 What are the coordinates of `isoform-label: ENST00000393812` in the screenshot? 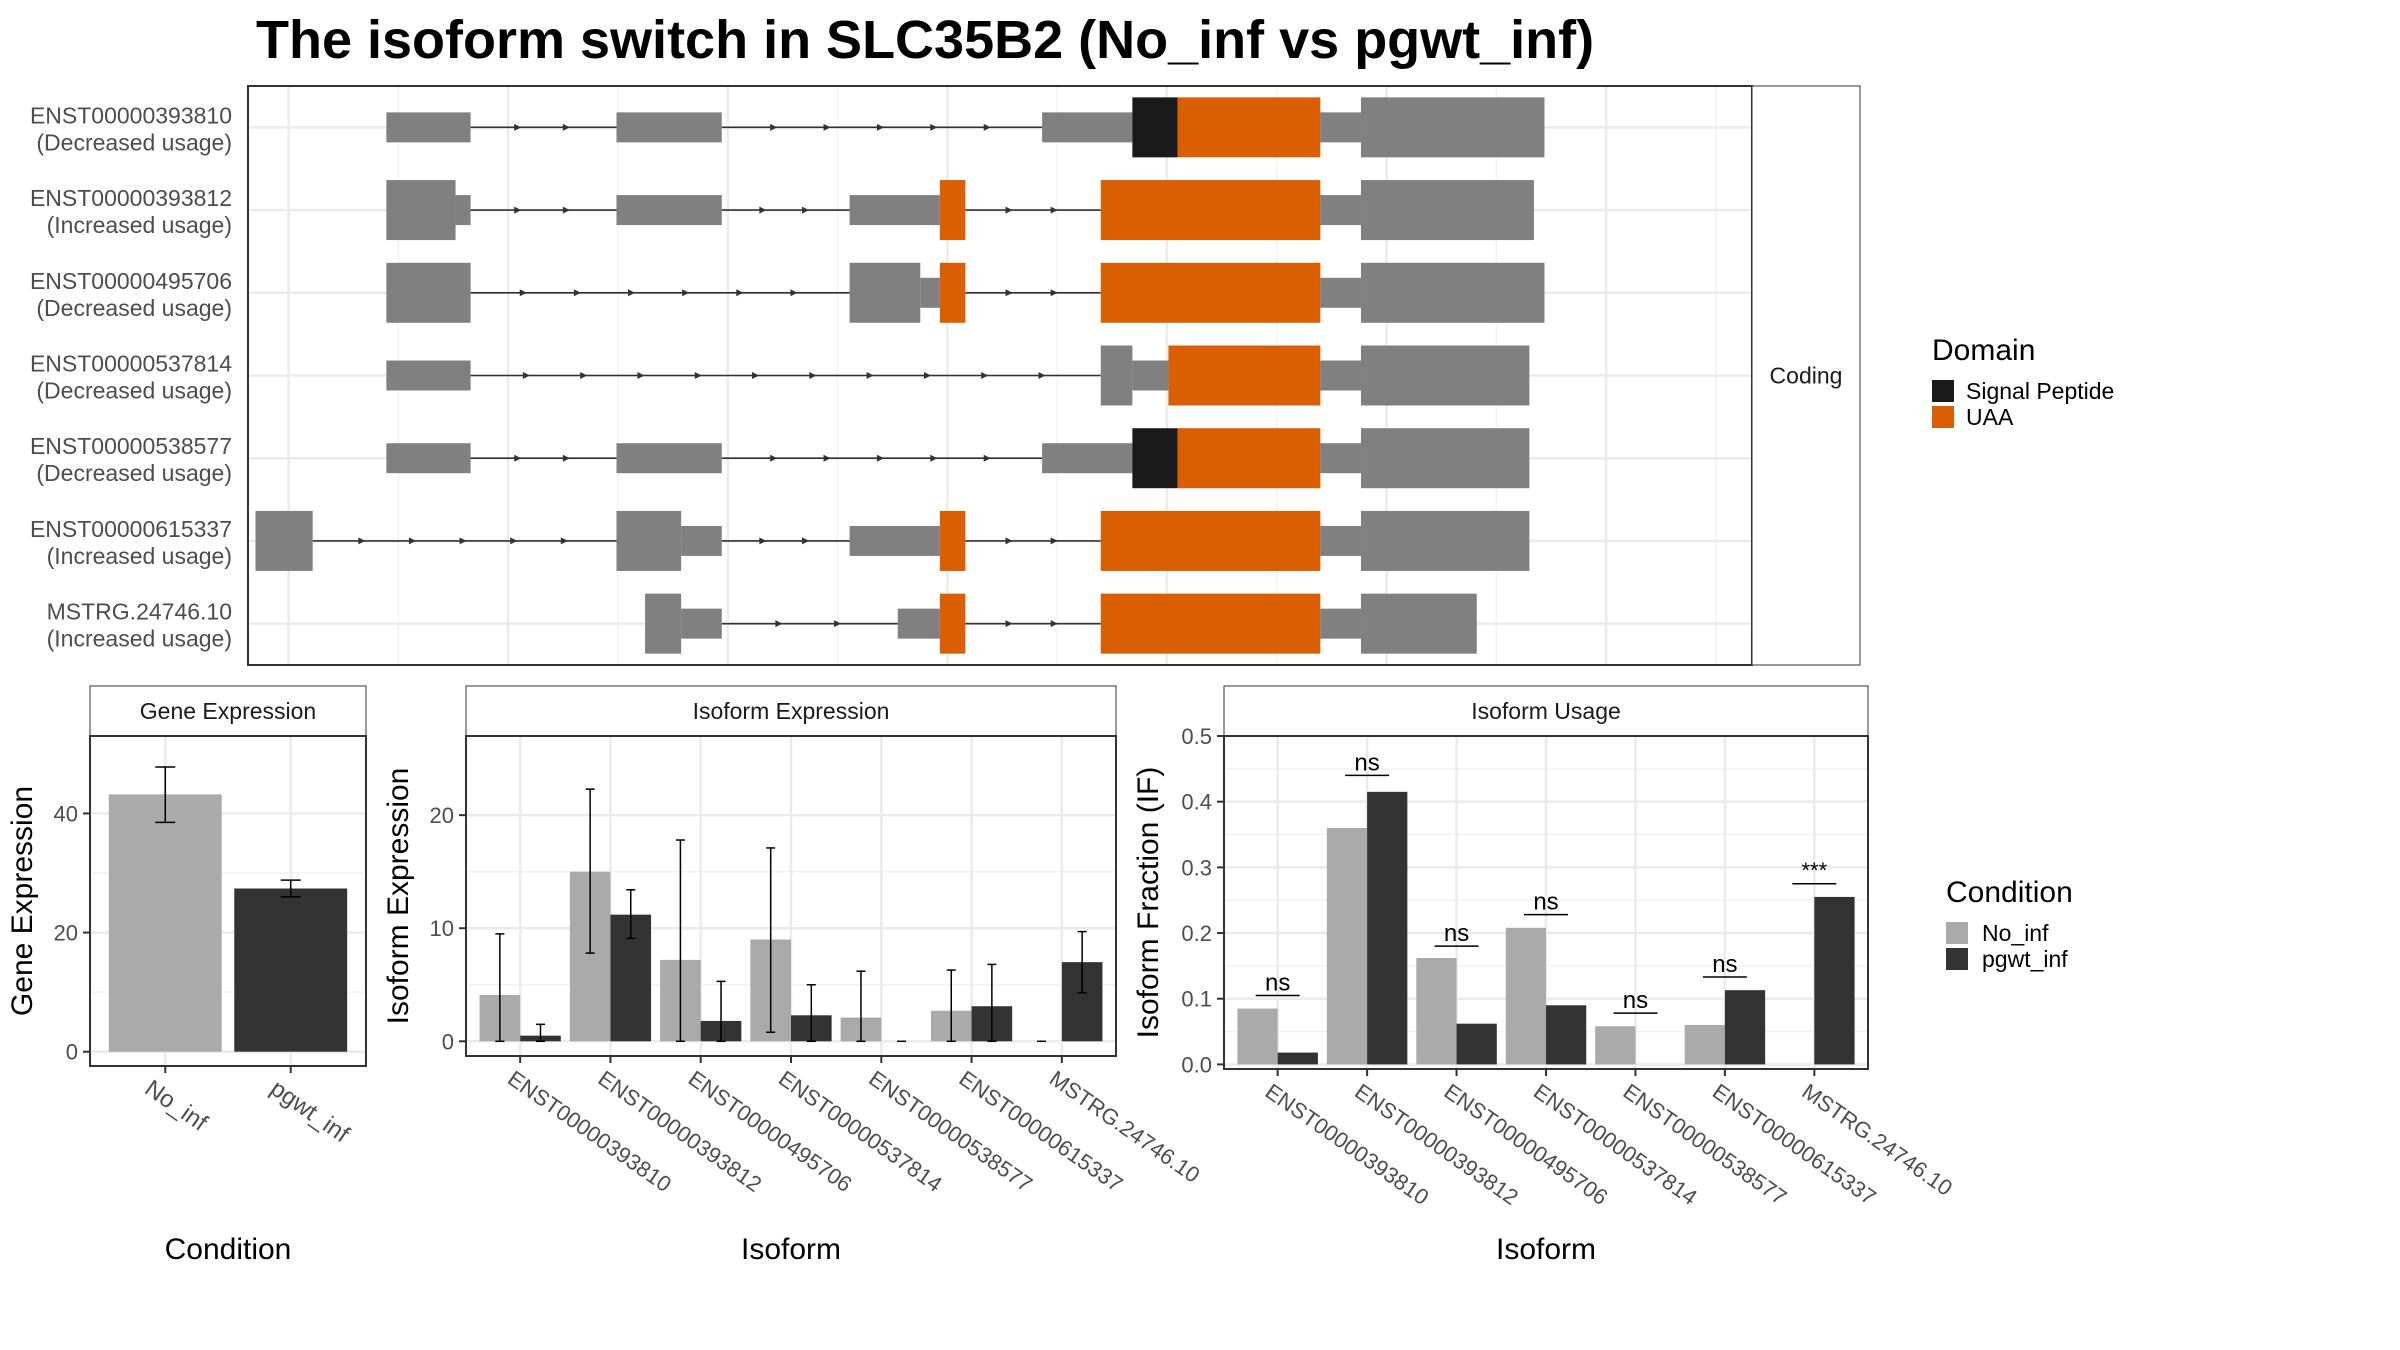 It's located at (131, 198).